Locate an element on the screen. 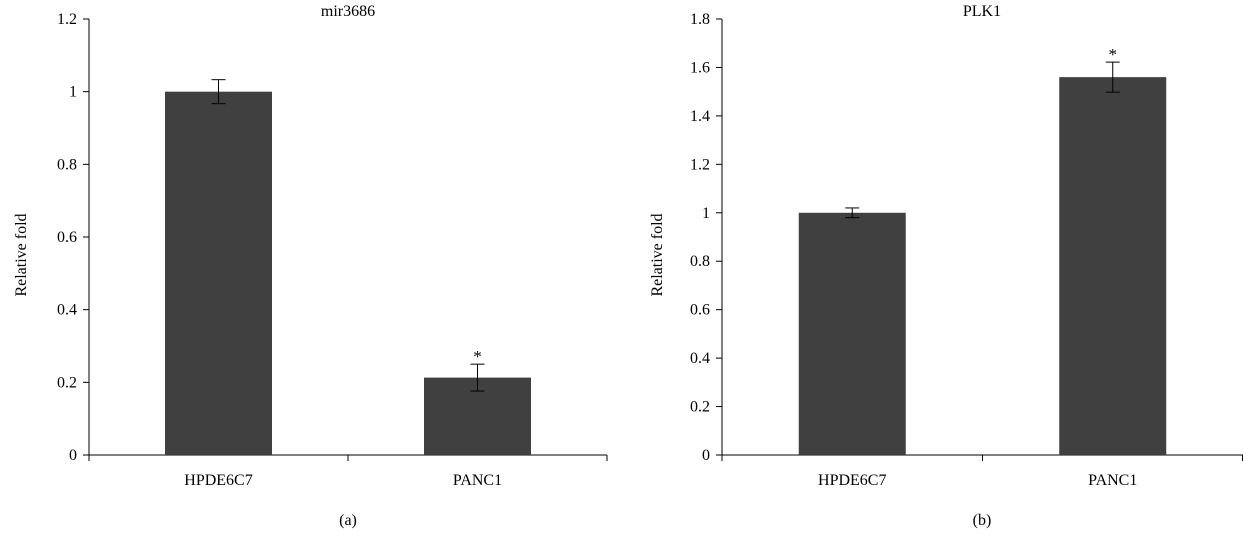 Image resolution: width=1243 pixels, height=537 pixels. chart-title: mir3686 is located at coordinates (348, 11).